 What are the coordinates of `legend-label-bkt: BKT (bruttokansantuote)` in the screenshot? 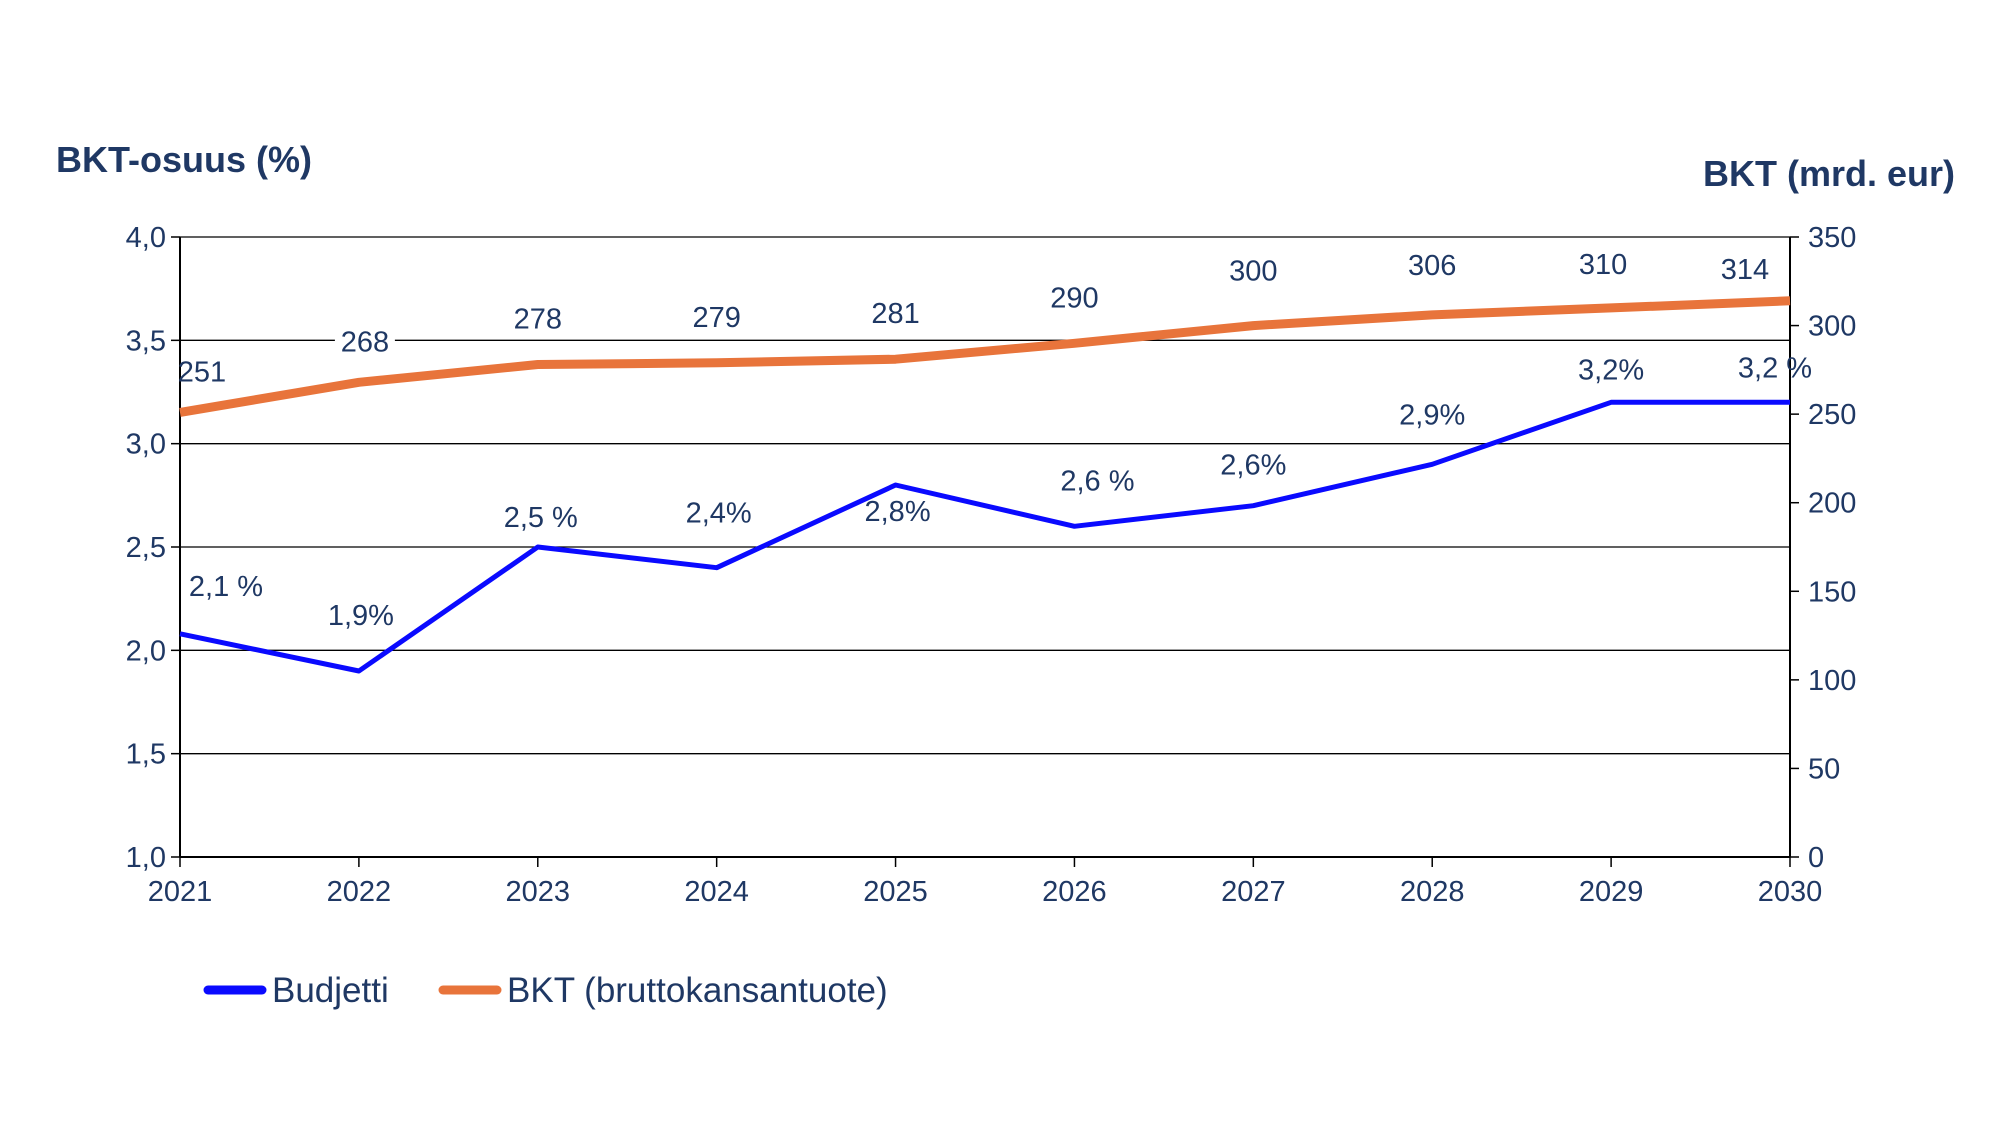 It's located at (697, 990).